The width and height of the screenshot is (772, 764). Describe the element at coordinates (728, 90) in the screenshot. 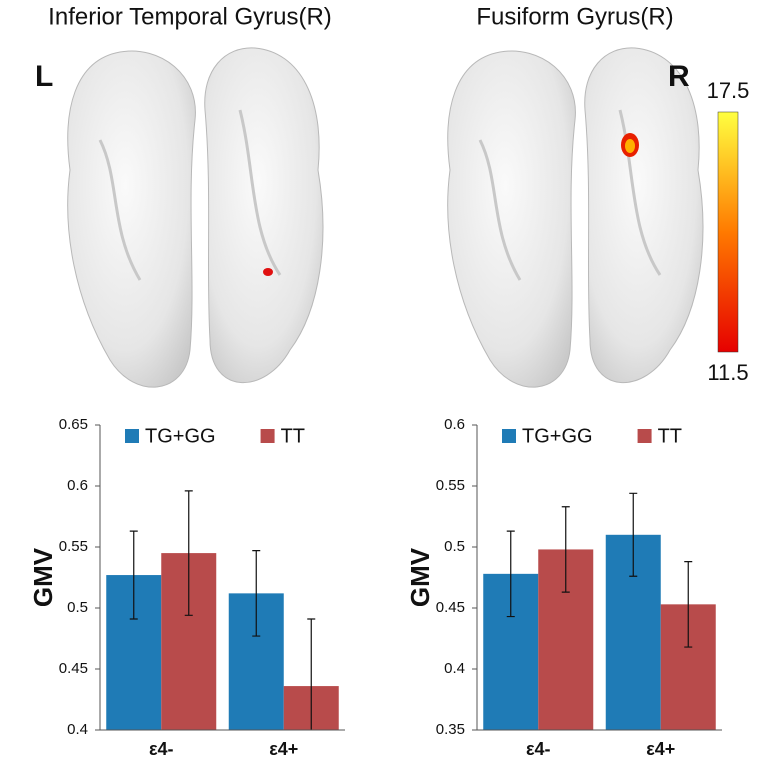

I see `colorbar-max: 17.5` at that location.